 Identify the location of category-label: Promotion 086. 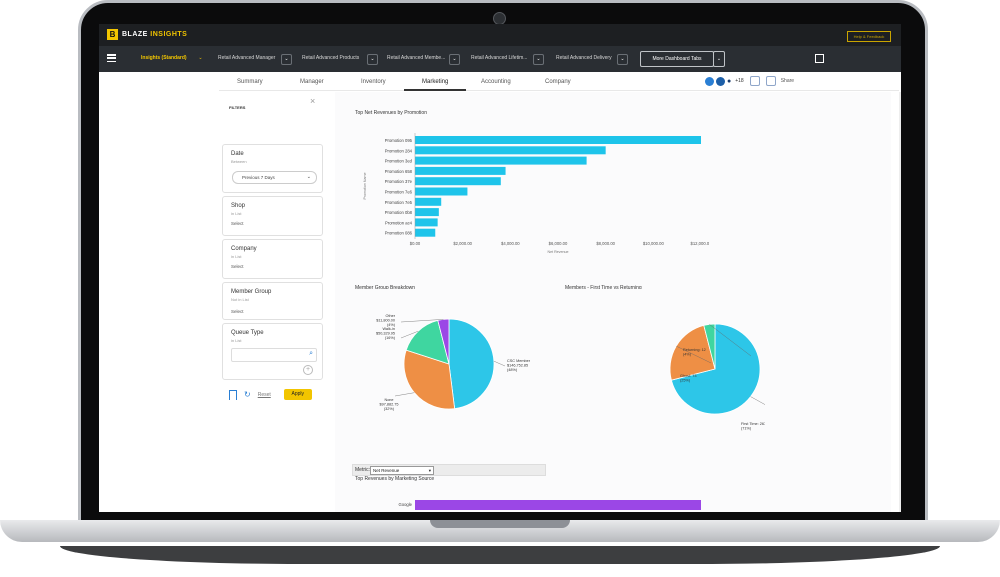
(399, 233).